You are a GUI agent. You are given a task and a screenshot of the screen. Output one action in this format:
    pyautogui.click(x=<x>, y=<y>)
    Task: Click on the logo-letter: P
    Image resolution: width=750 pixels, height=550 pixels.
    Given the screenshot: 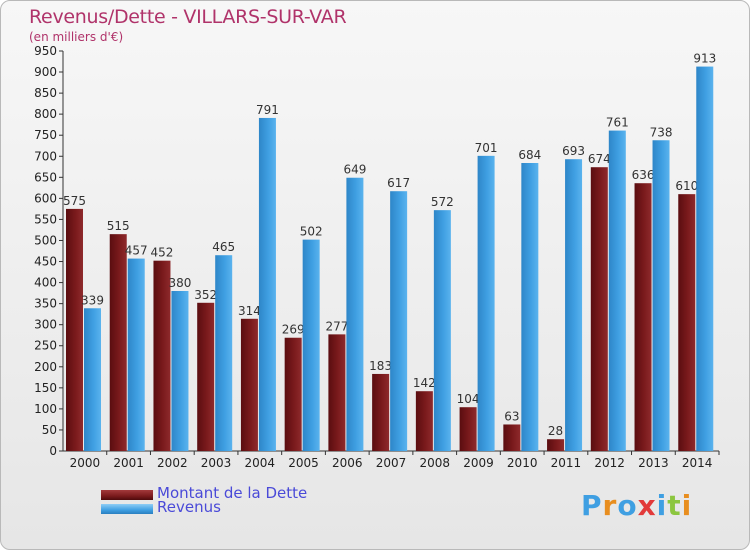 What is the action you would take?
    pyautogui.click(x=592, y=505)
    